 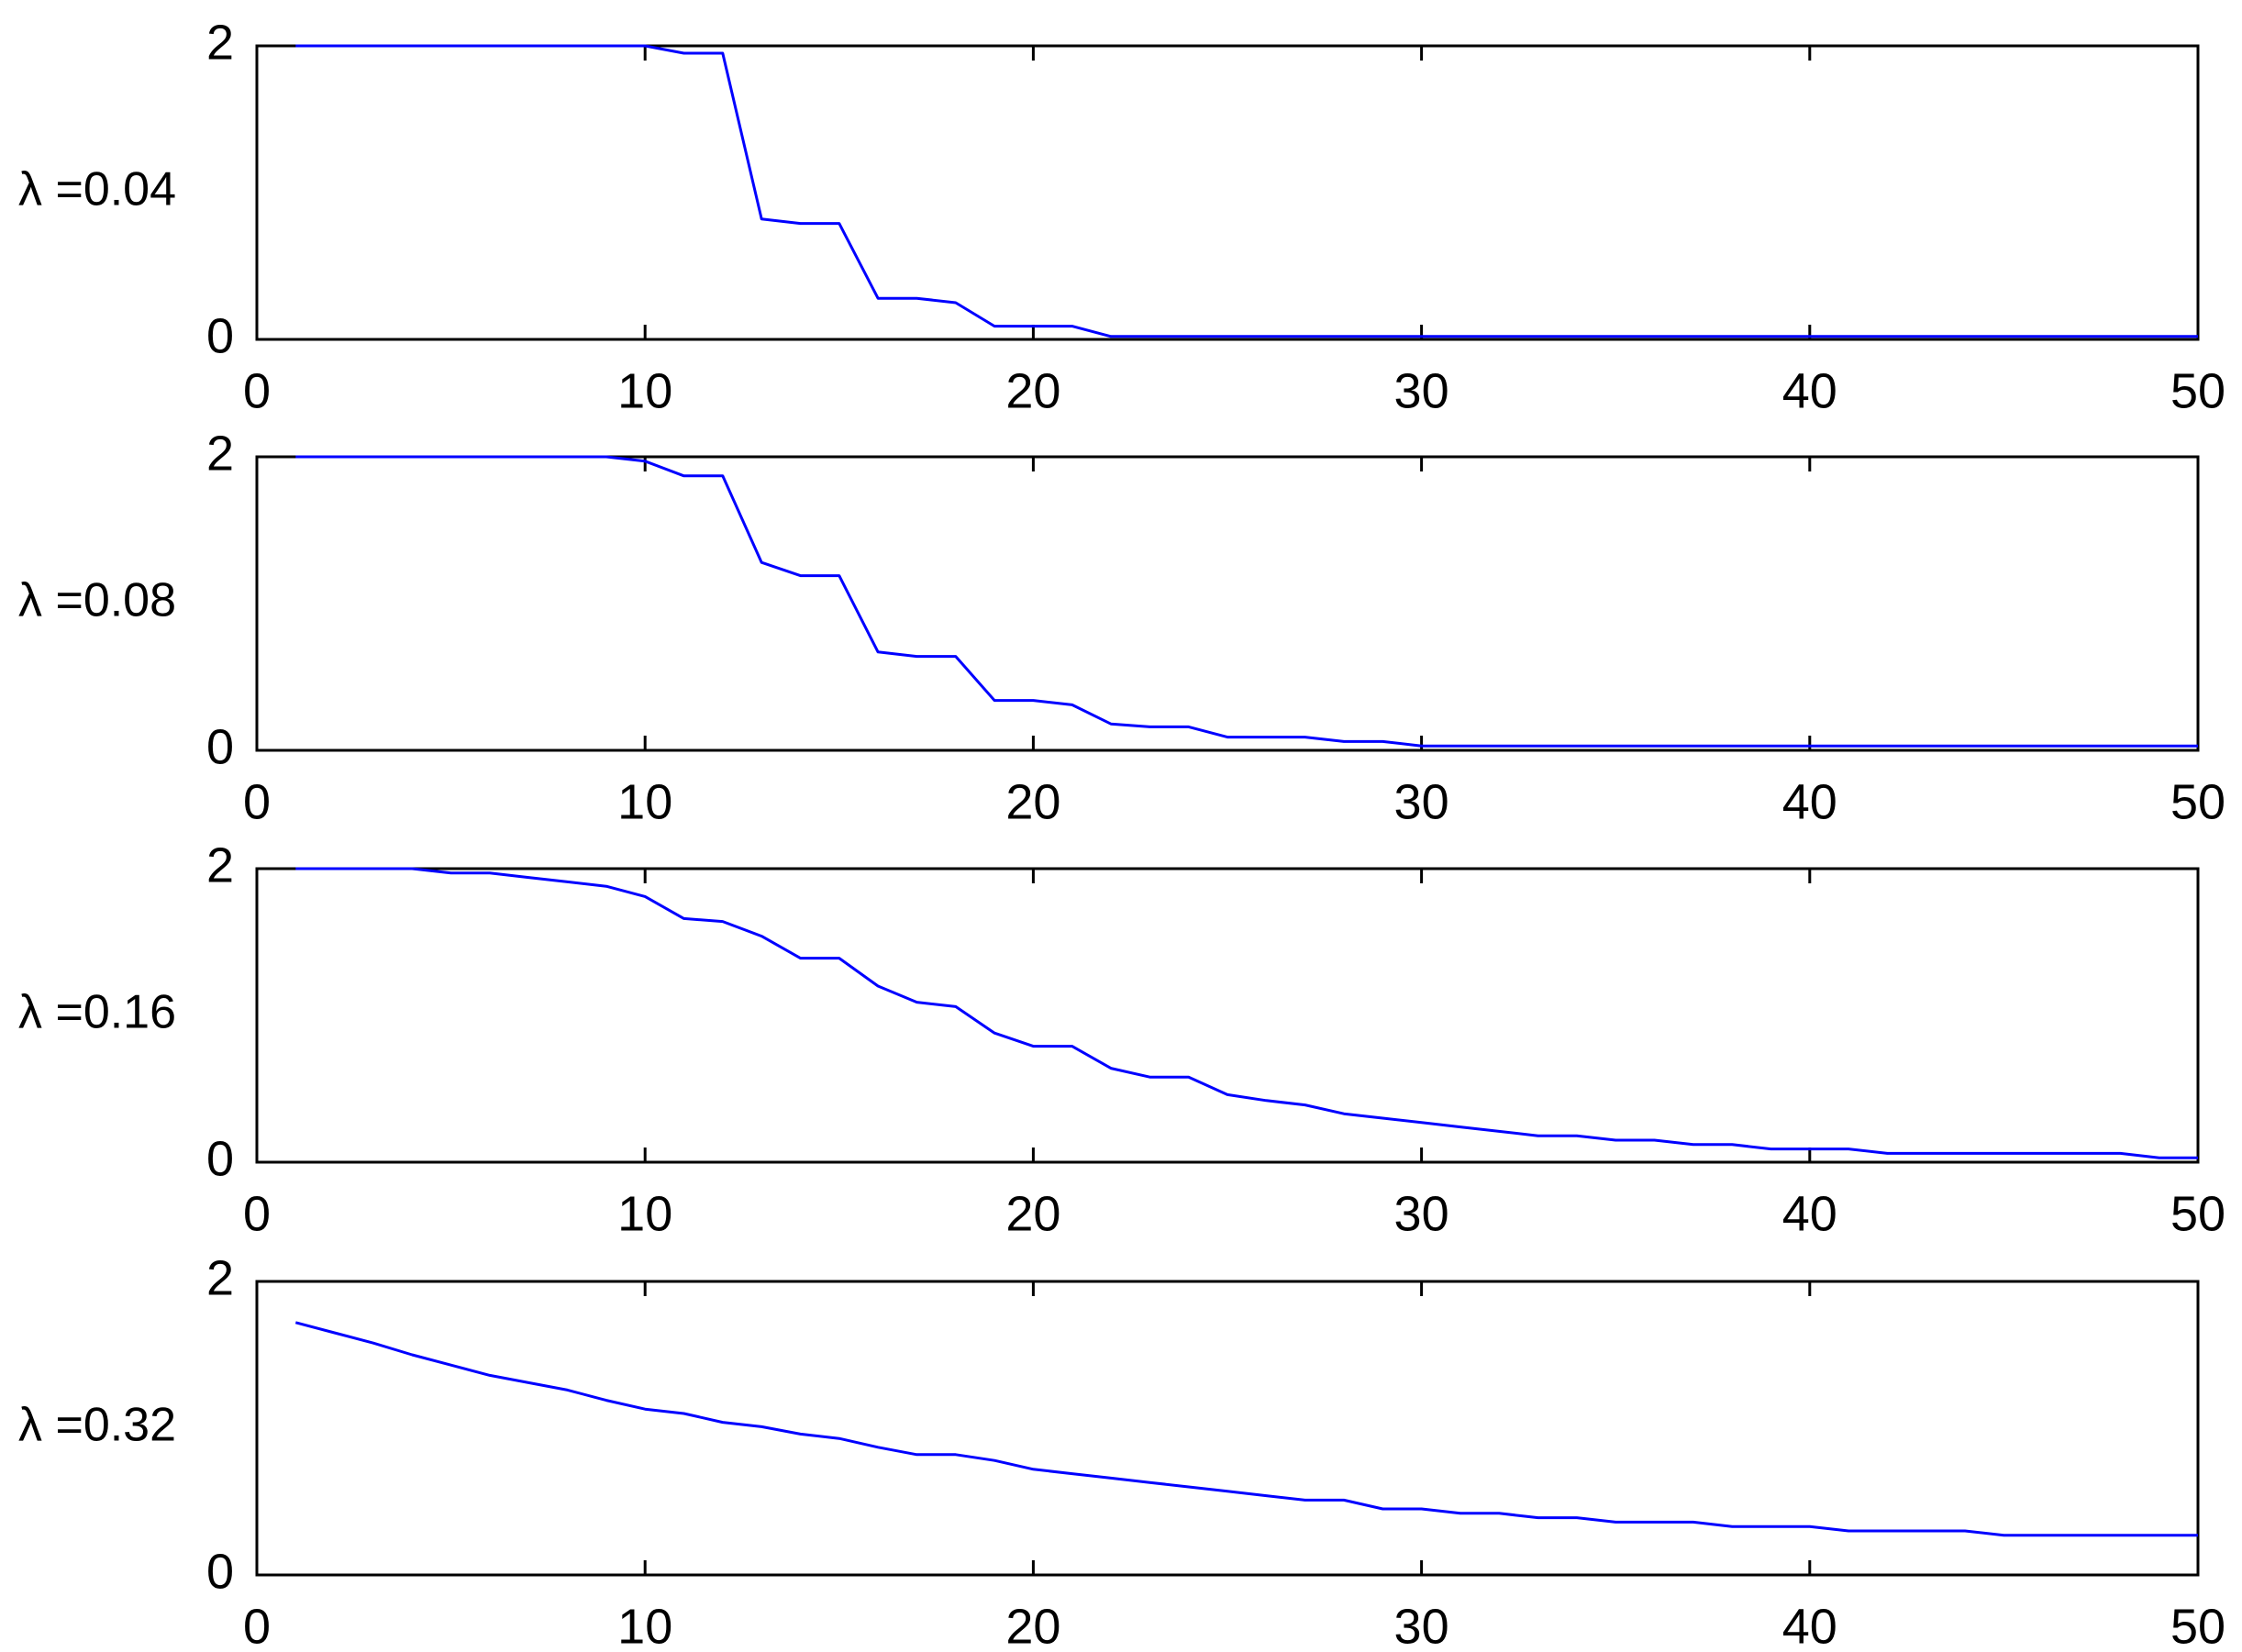 I want to click on y-axis-label: λ =0.32, so click(x=97, y=1426).